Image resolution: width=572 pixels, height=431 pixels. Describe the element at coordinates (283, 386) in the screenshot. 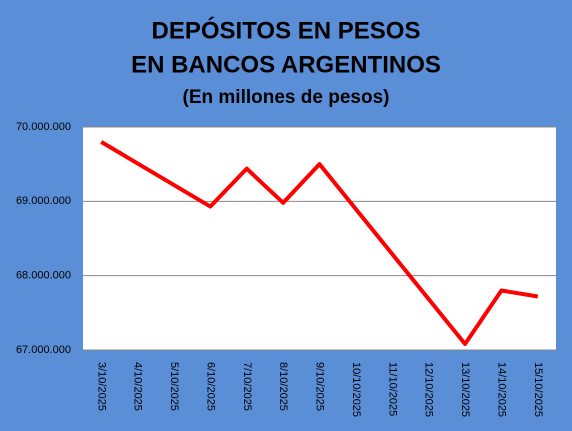

I see `x-tick-label: 8/10/2025` at that location.